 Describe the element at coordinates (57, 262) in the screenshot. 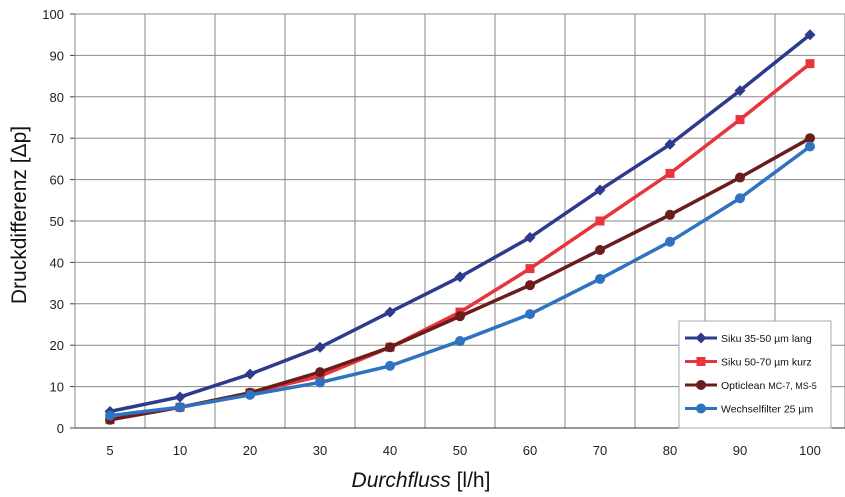

I see `y-tick-label: 40` at that location.